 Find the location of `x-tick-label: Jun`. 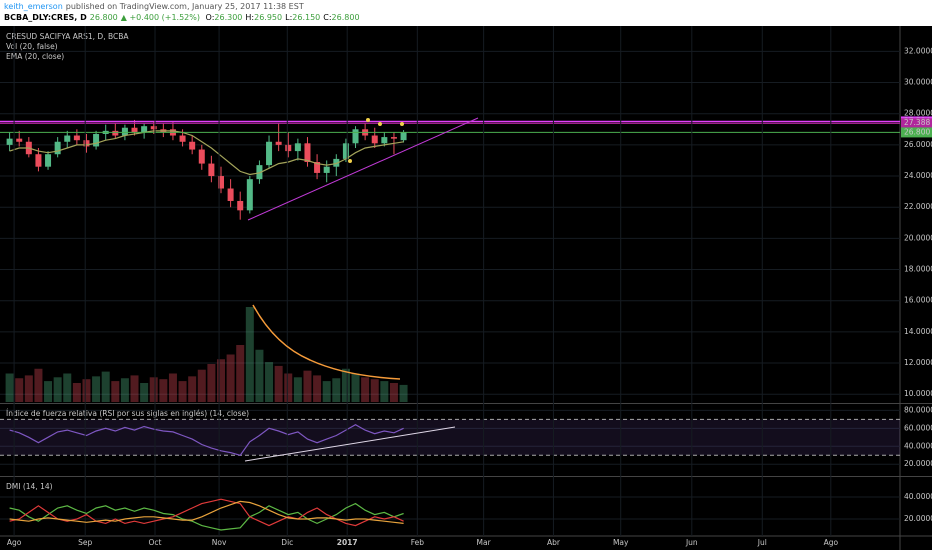

x-tick-label: Jun is located at coordinates (691, 542).